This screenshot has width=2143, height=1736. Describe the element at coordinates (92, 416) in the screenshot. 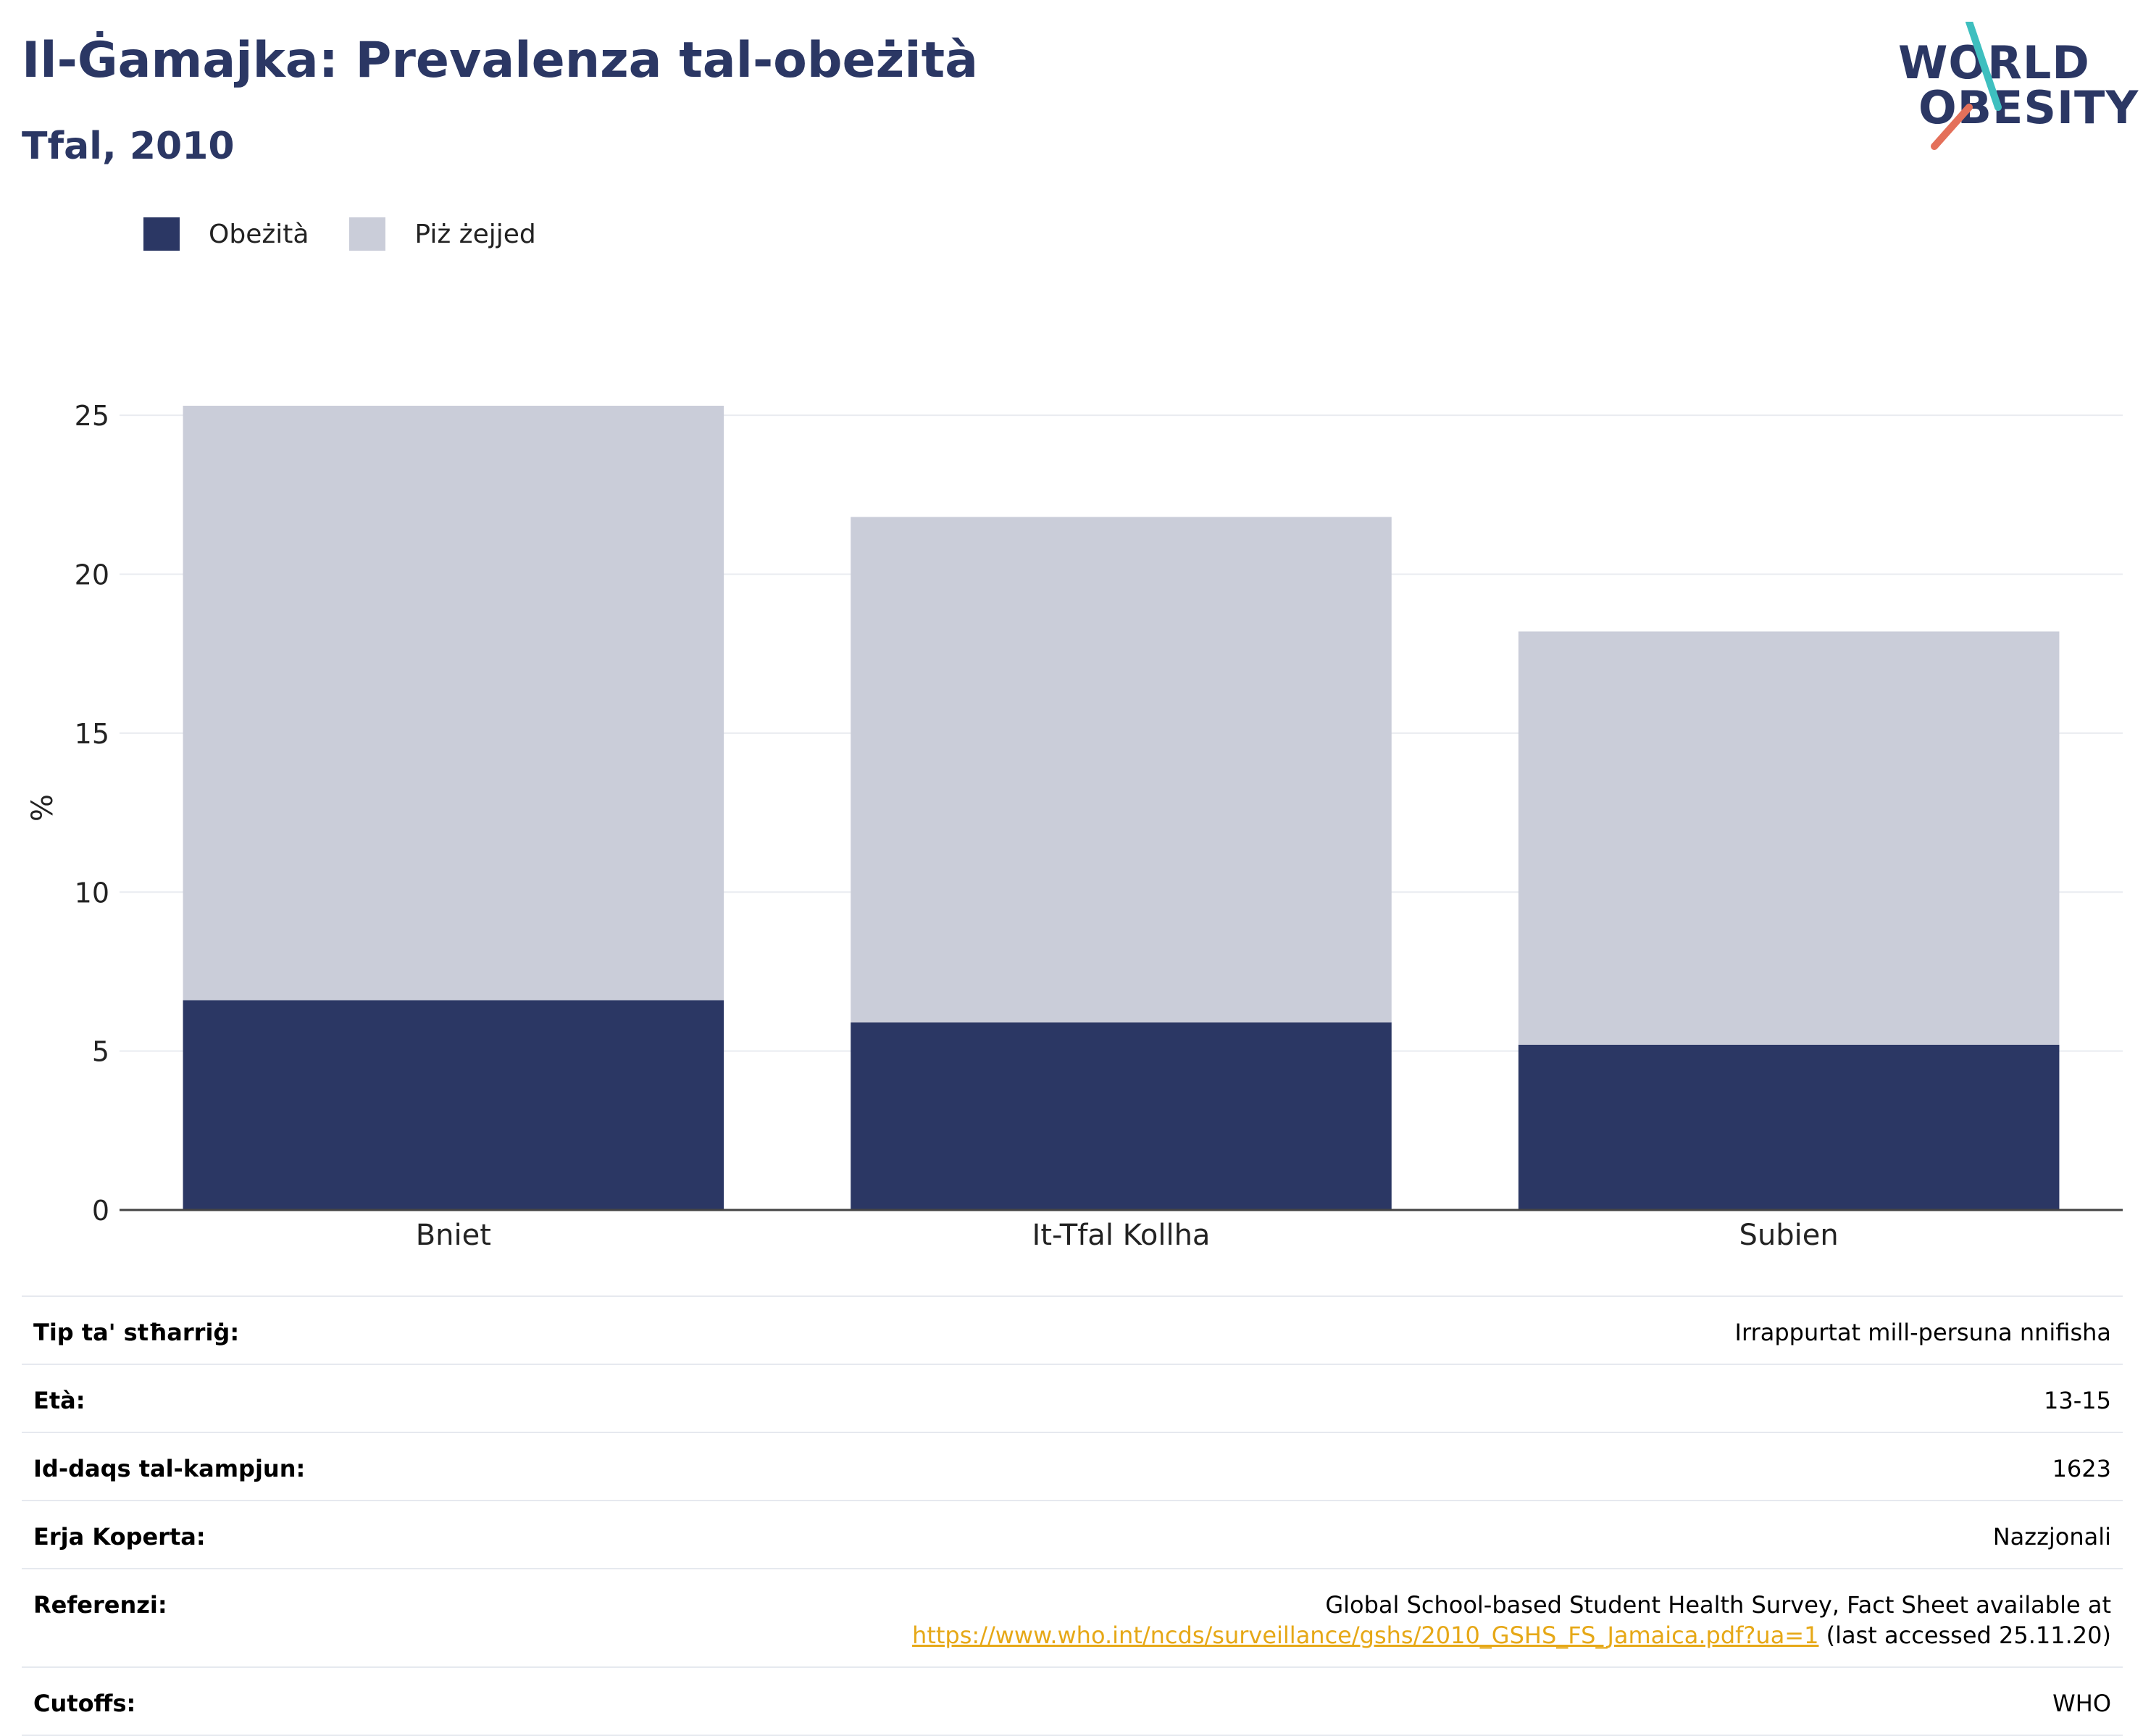

I see `y-tick-label: 25` at that location.